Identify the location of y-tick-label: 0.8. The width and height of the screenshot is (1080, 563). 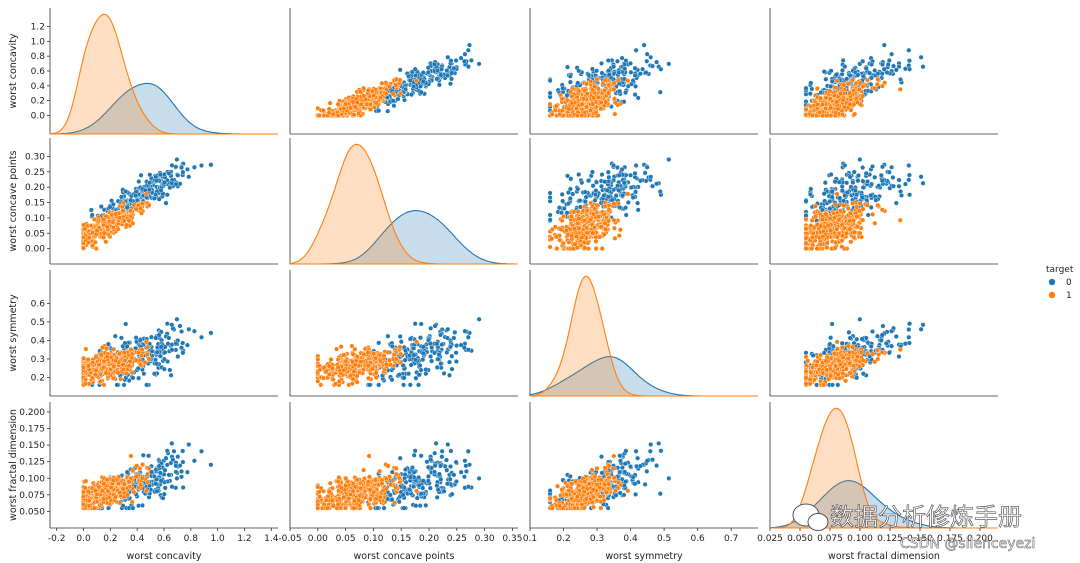
(38, 57).